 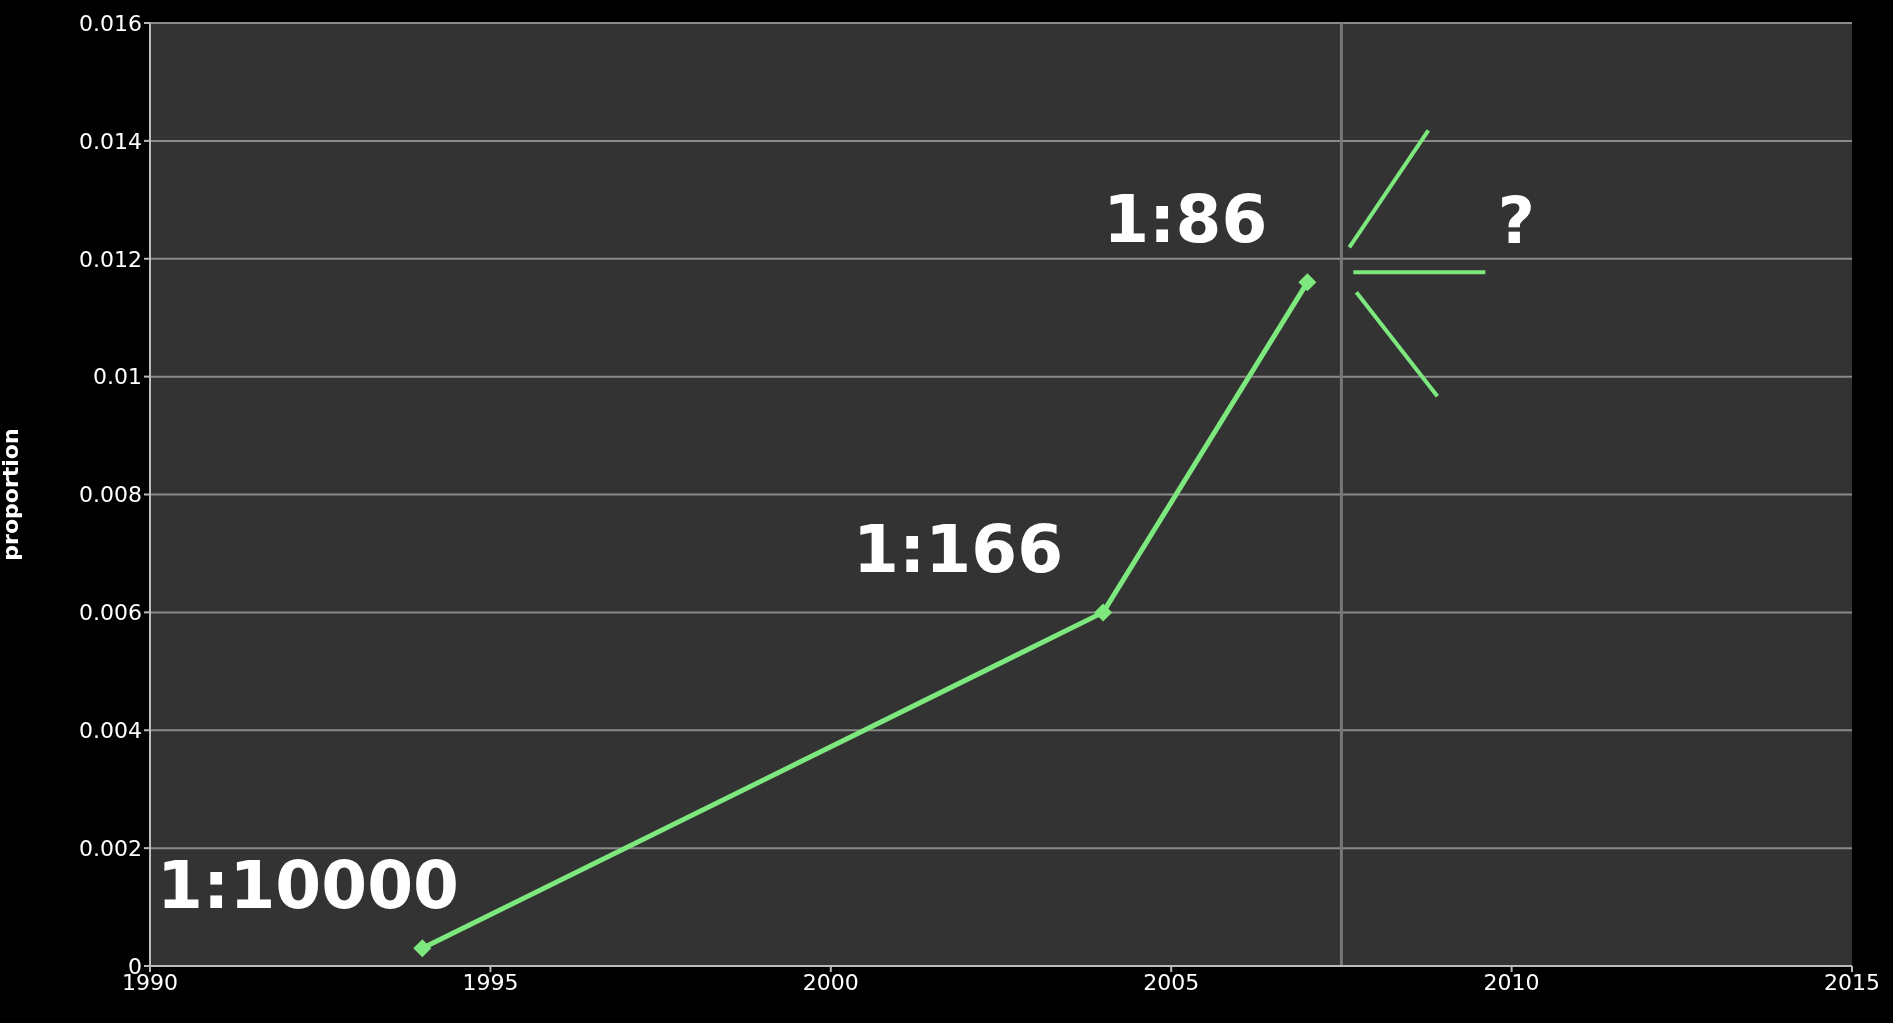 I want to click on y-tick-label: 0.01, so click(x=117, y=377).